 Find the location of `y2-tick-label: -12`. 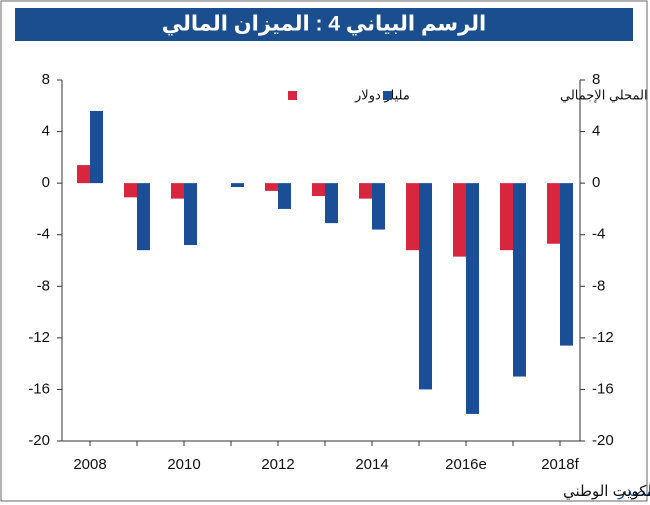

y2-tick-label: -12 is located at coordinates (603, 337).